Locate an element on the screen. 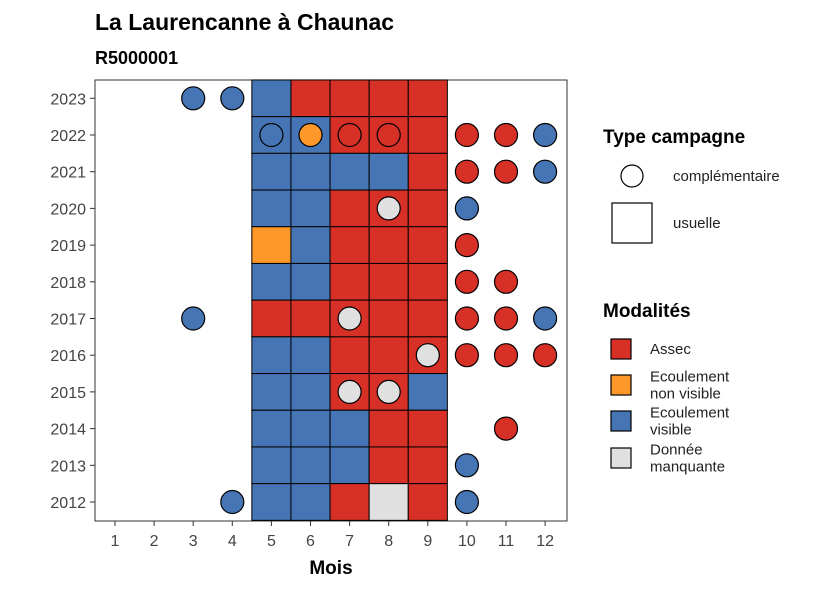 This screenshot has height=590, width=826. x-tick-label: 9 is located at coordinates (427, 541).